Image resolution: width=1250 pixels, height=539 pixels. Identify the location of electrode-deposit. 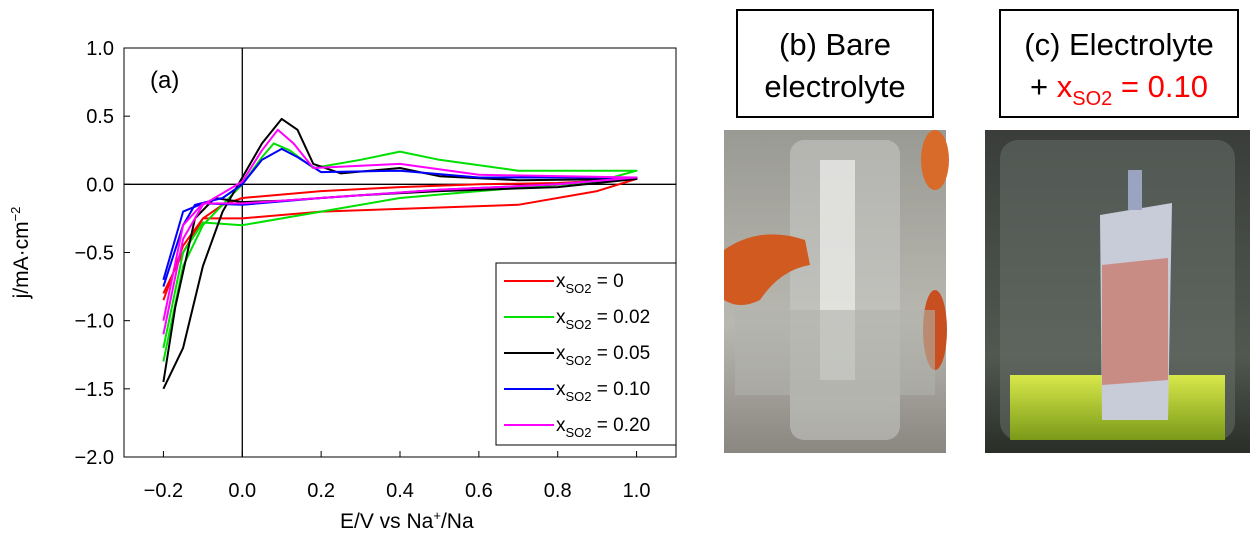
(1135, 321).